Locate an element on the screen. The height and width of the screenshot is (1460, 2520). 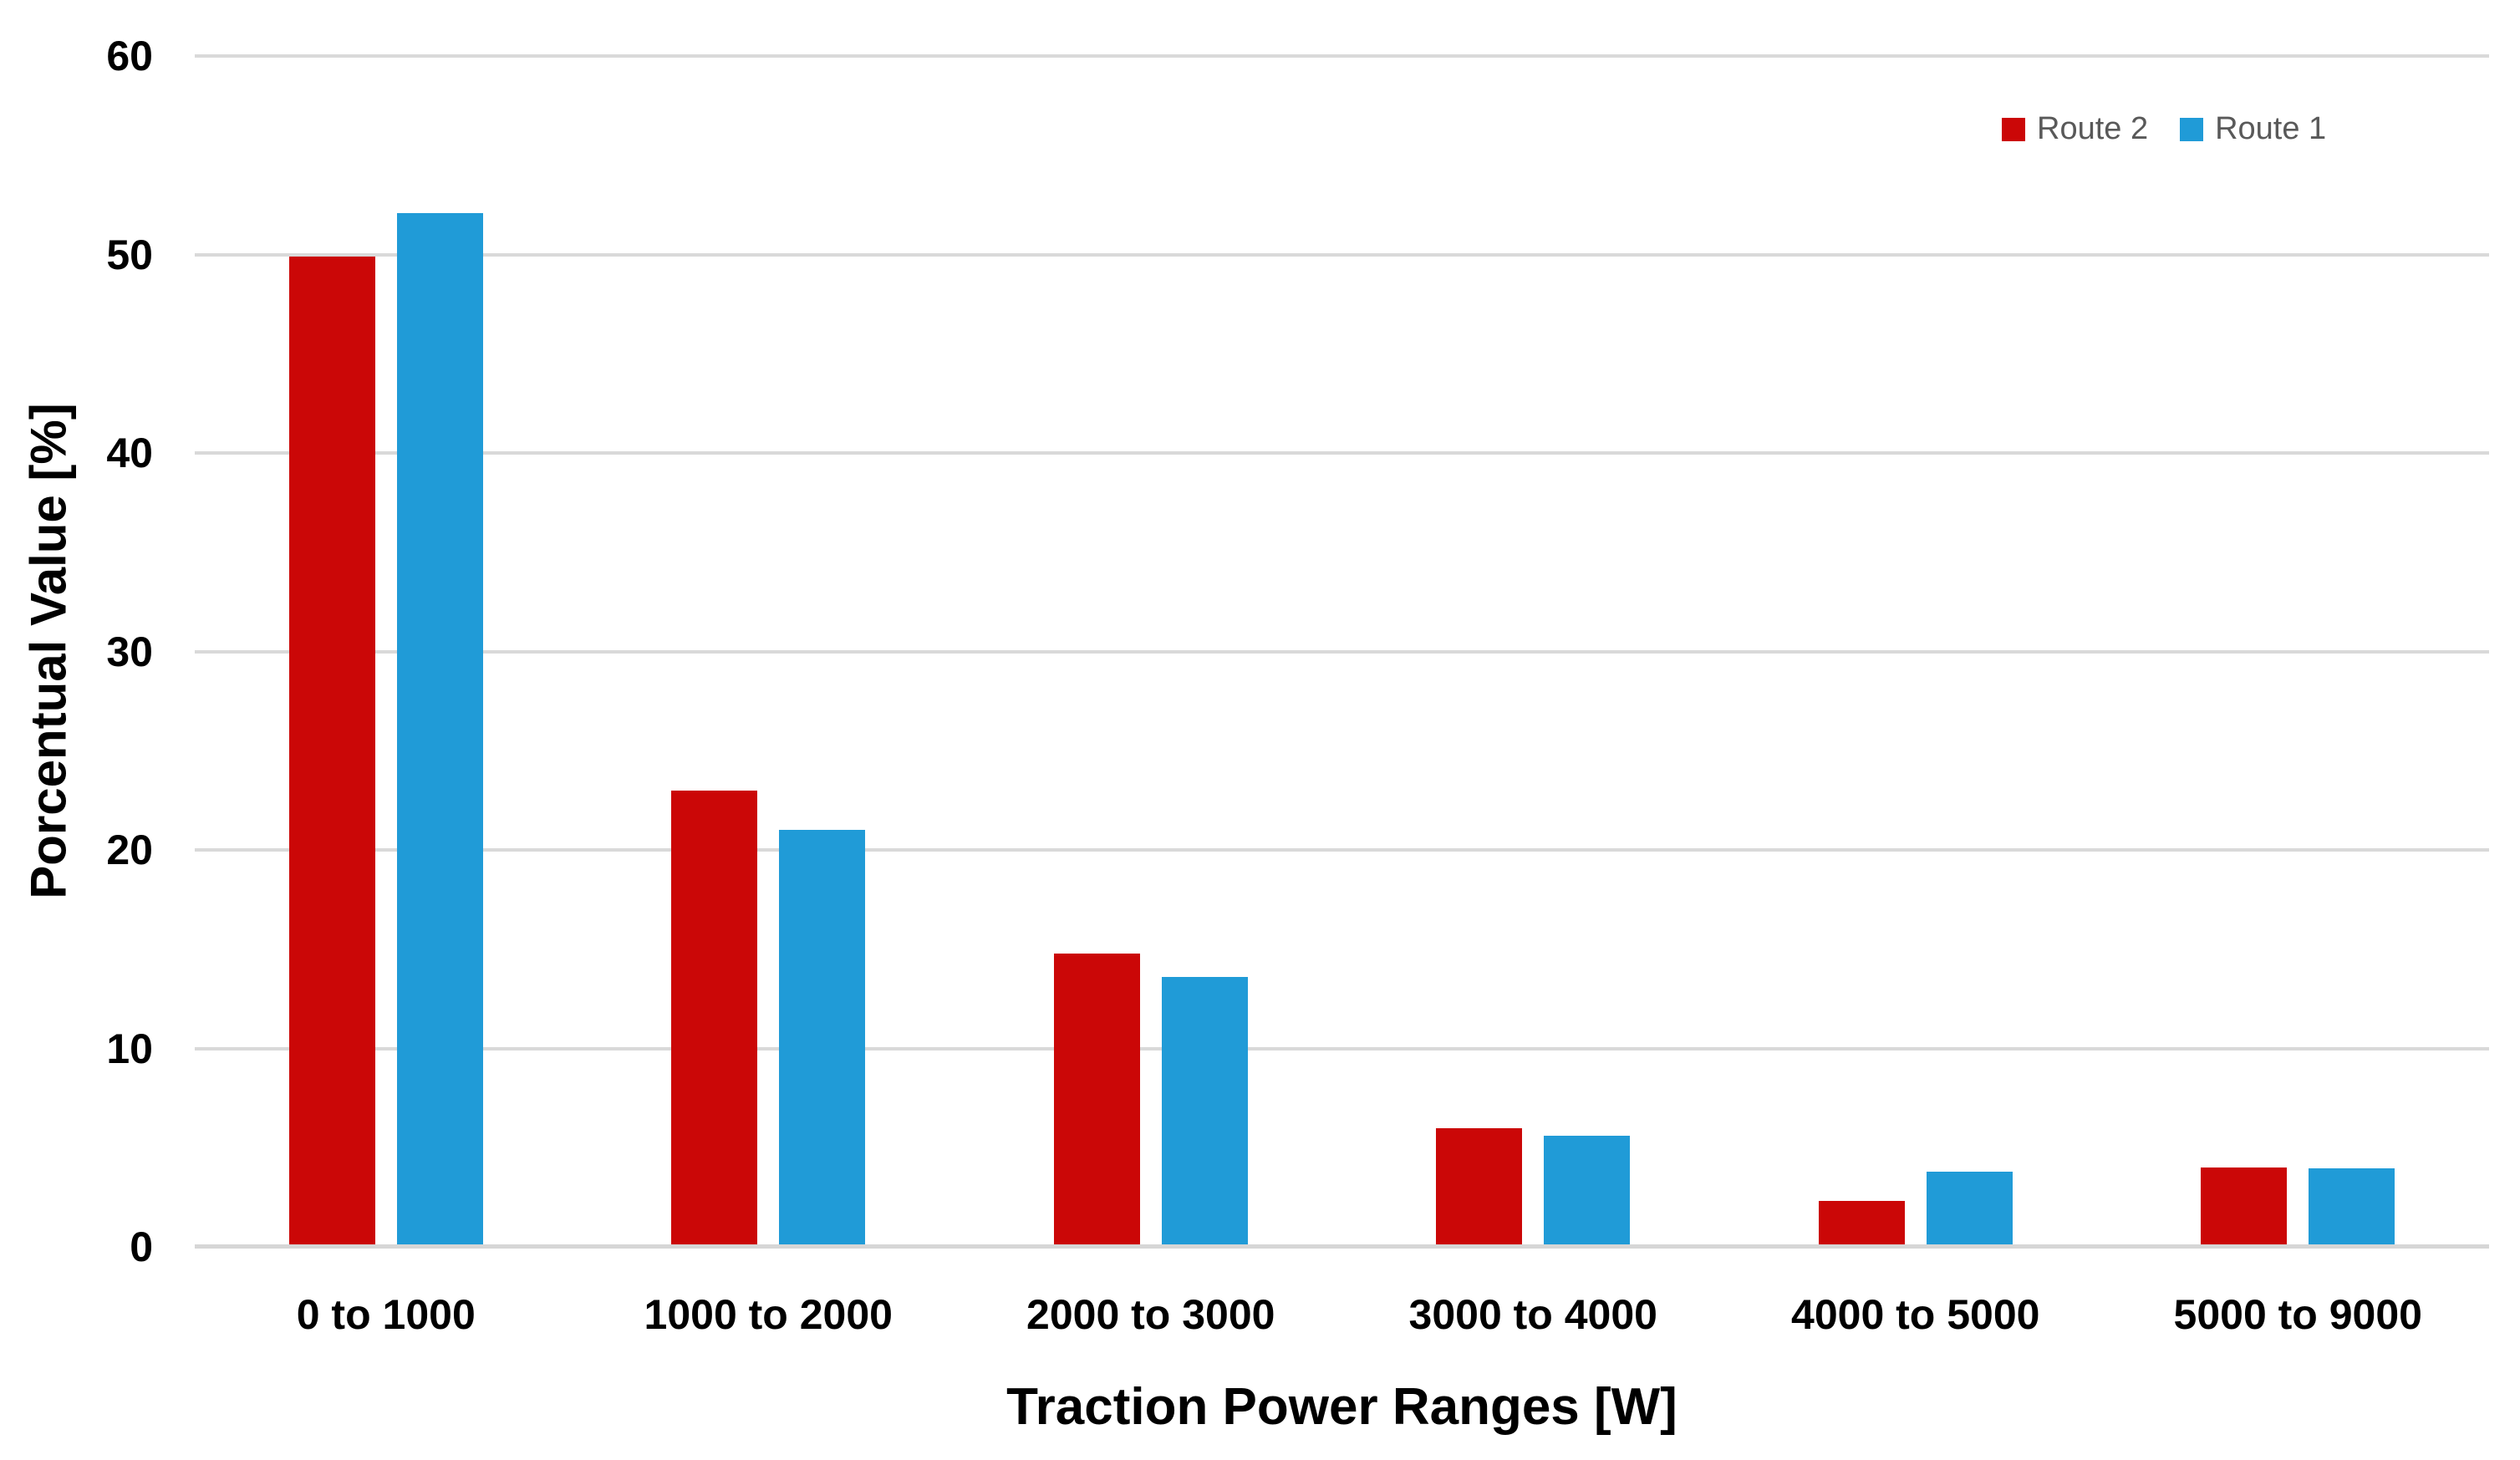
x-tick-label-3000-to-4000: 3000 to 4000 is located at coordinates (1532, 1314).